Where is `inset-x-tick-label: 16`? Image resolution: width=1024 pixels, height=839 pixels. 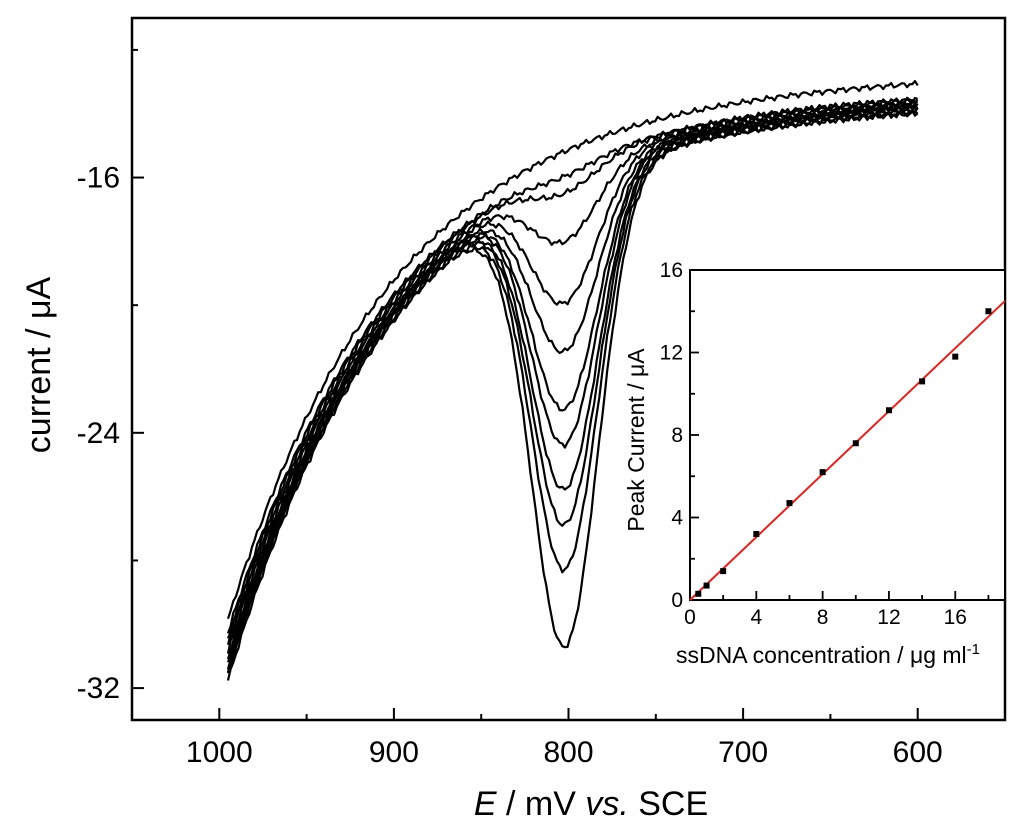
inset-x-tick-label: 16 is located at coordinates (955, 617).